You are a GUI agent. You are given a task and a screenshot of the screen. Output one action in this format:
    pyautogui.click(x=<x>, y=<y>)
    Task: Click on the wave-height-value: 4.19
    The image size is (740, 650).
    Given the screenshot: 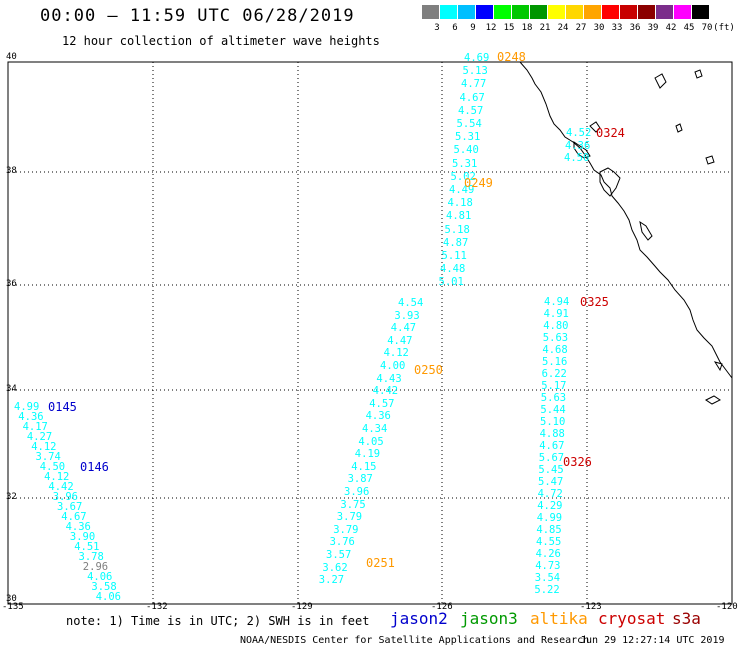 What is the action you would take?
    pyautogui.click(x=367, y=454)
    